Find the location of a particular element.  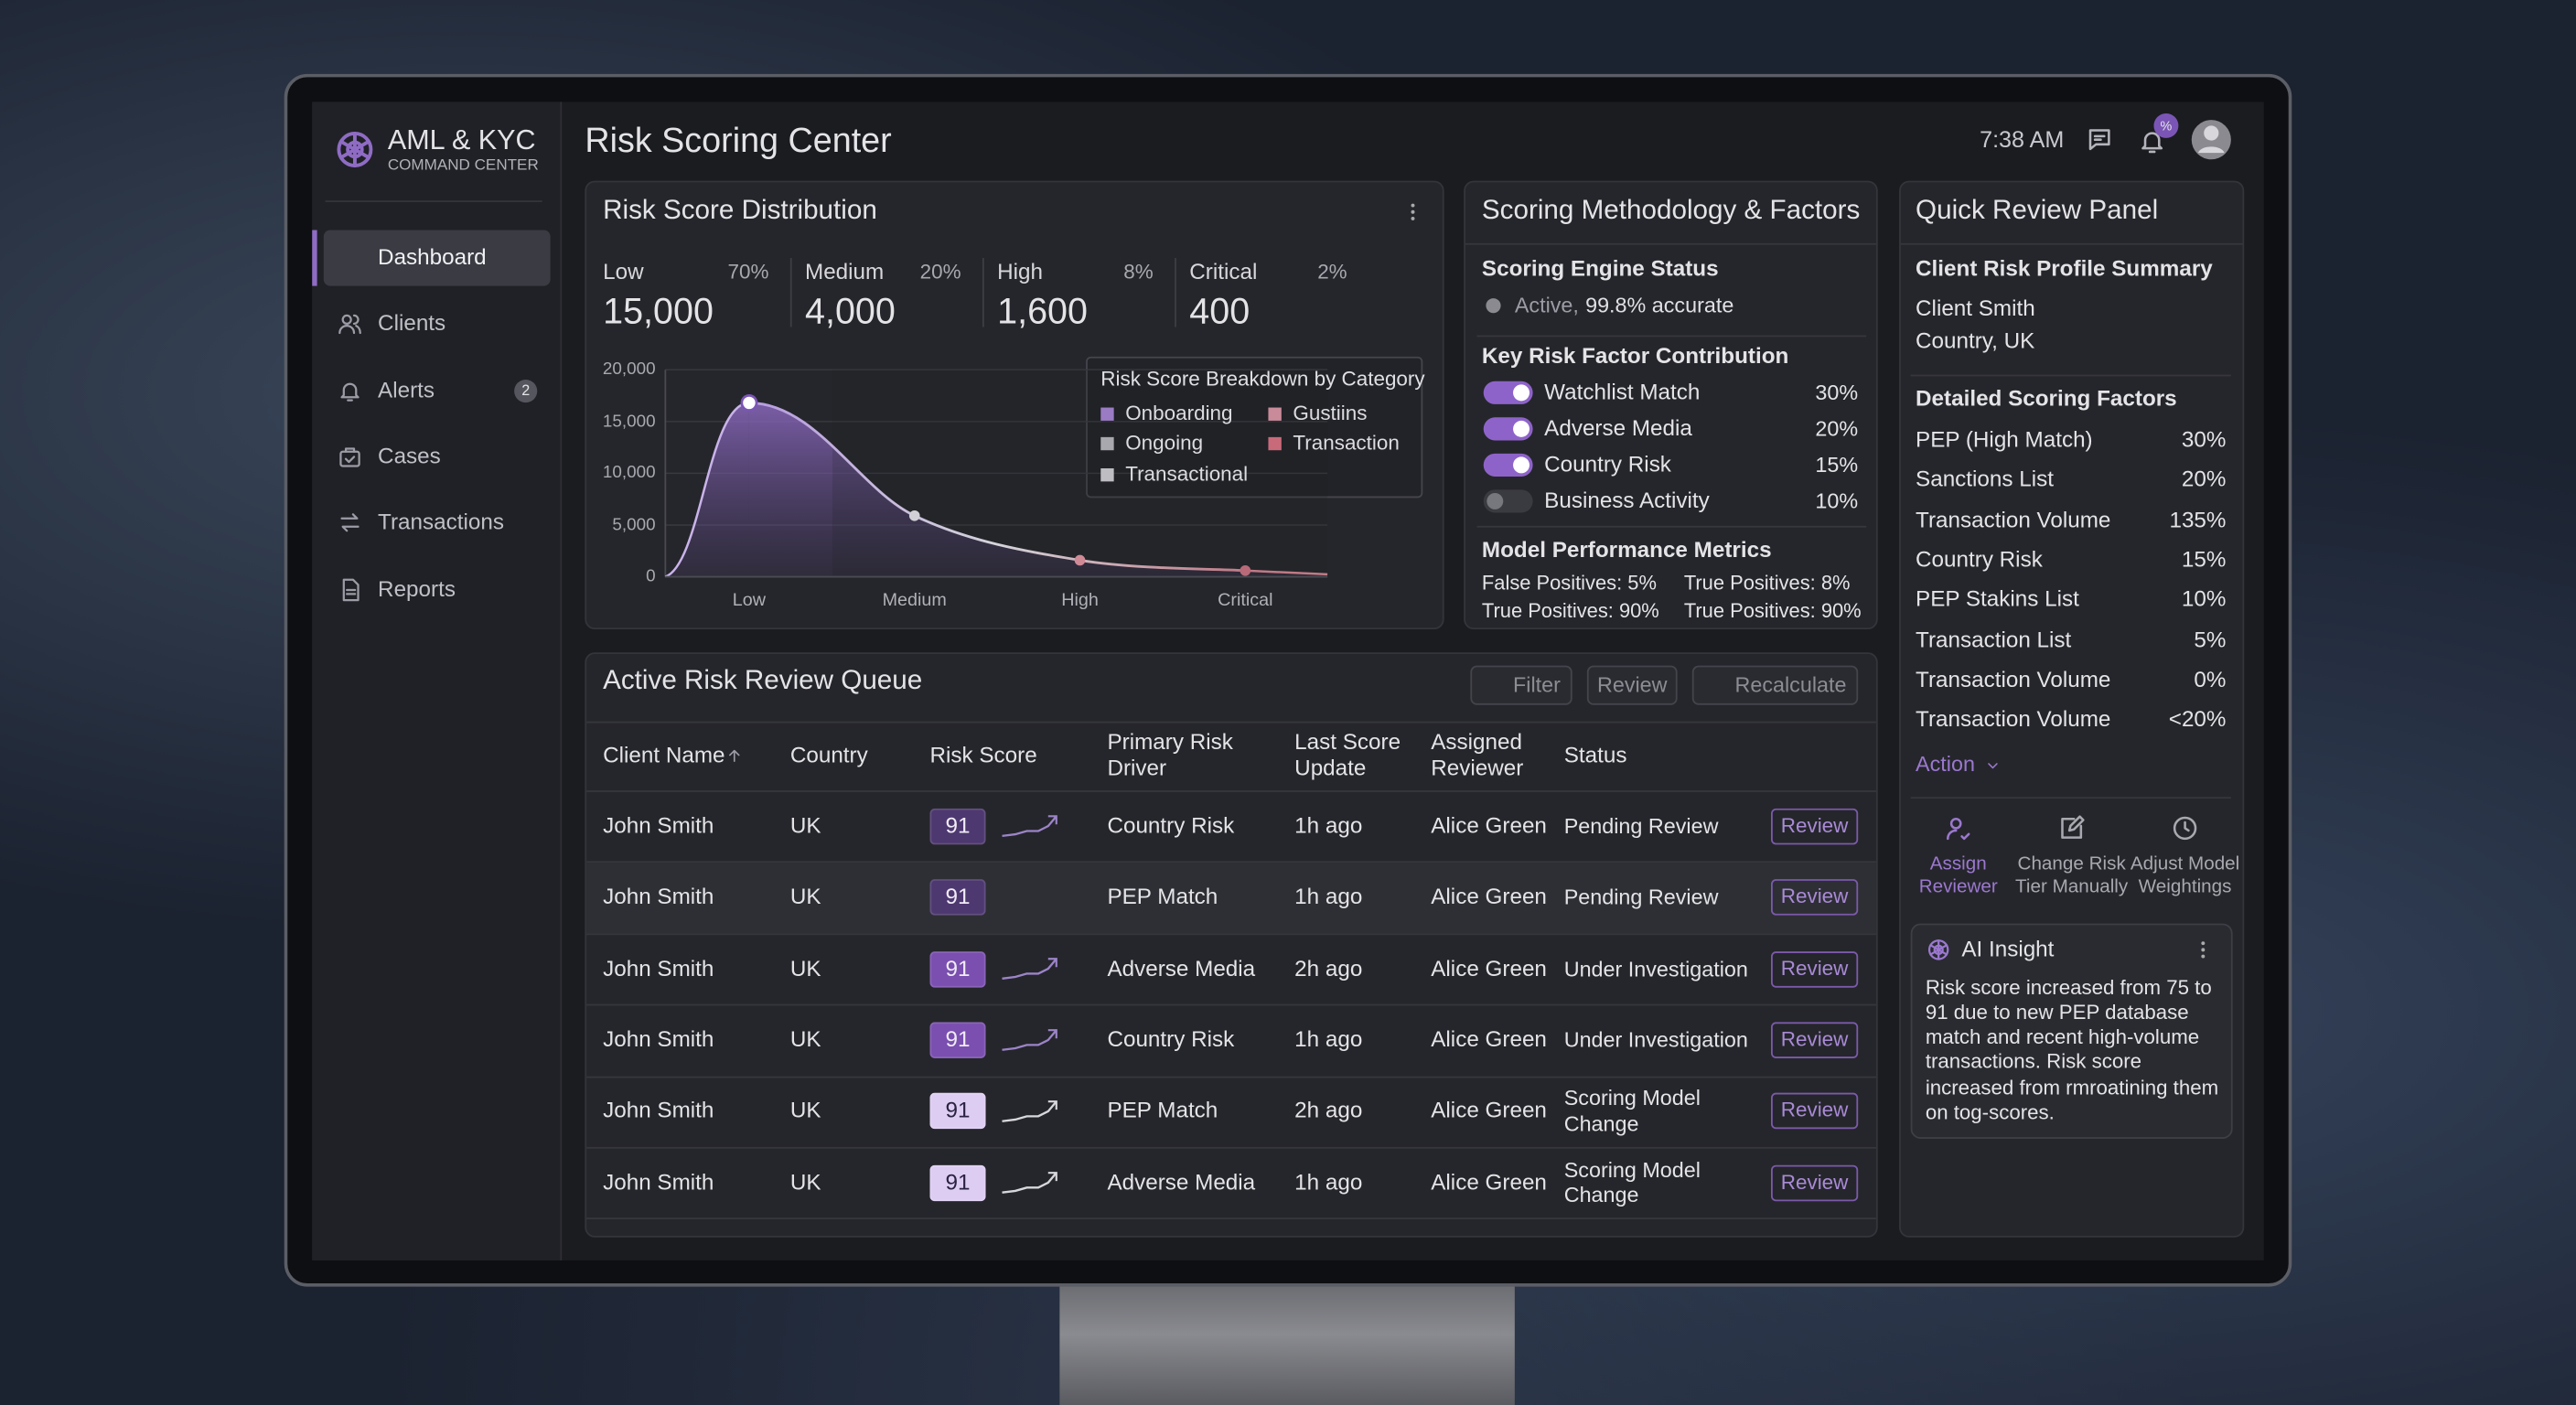

x-tick-label: Low is located at coordinates (750, 600).